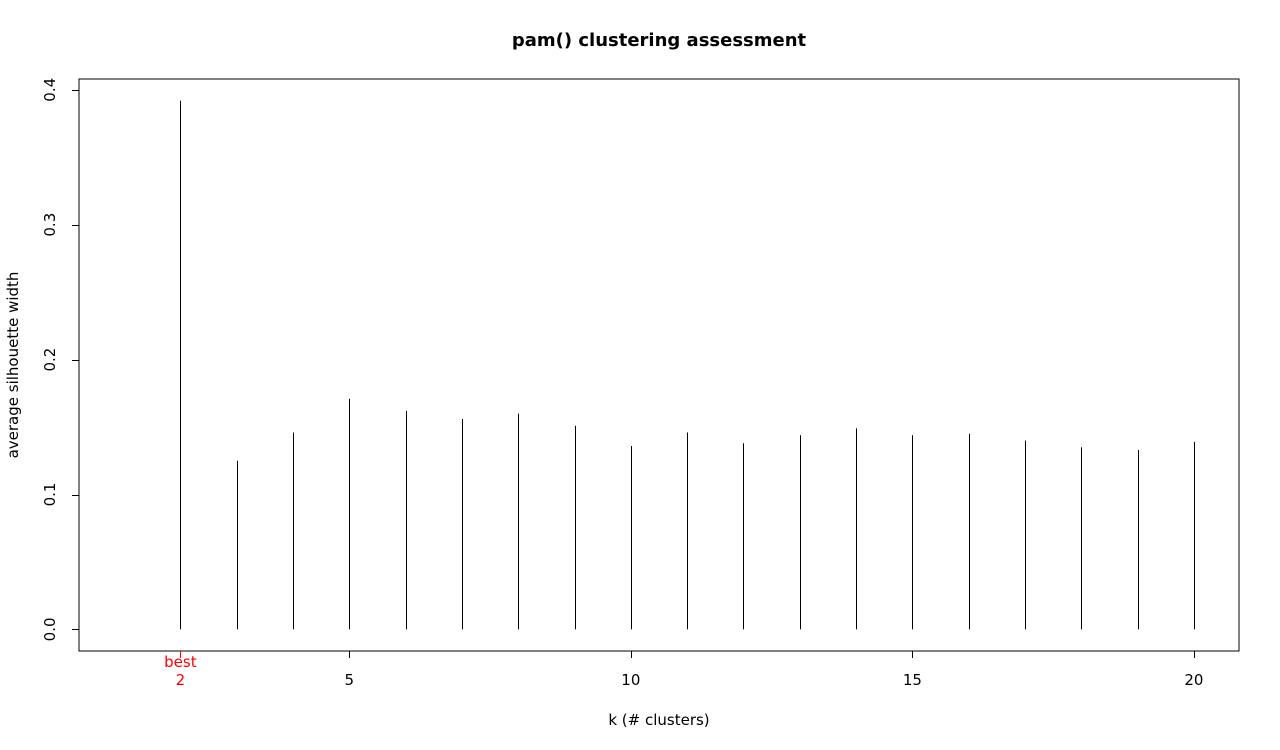 The height and width of the screenshot is (750, 1280). I want to click on x-tick-label-20: 20, so click(1193, 680).